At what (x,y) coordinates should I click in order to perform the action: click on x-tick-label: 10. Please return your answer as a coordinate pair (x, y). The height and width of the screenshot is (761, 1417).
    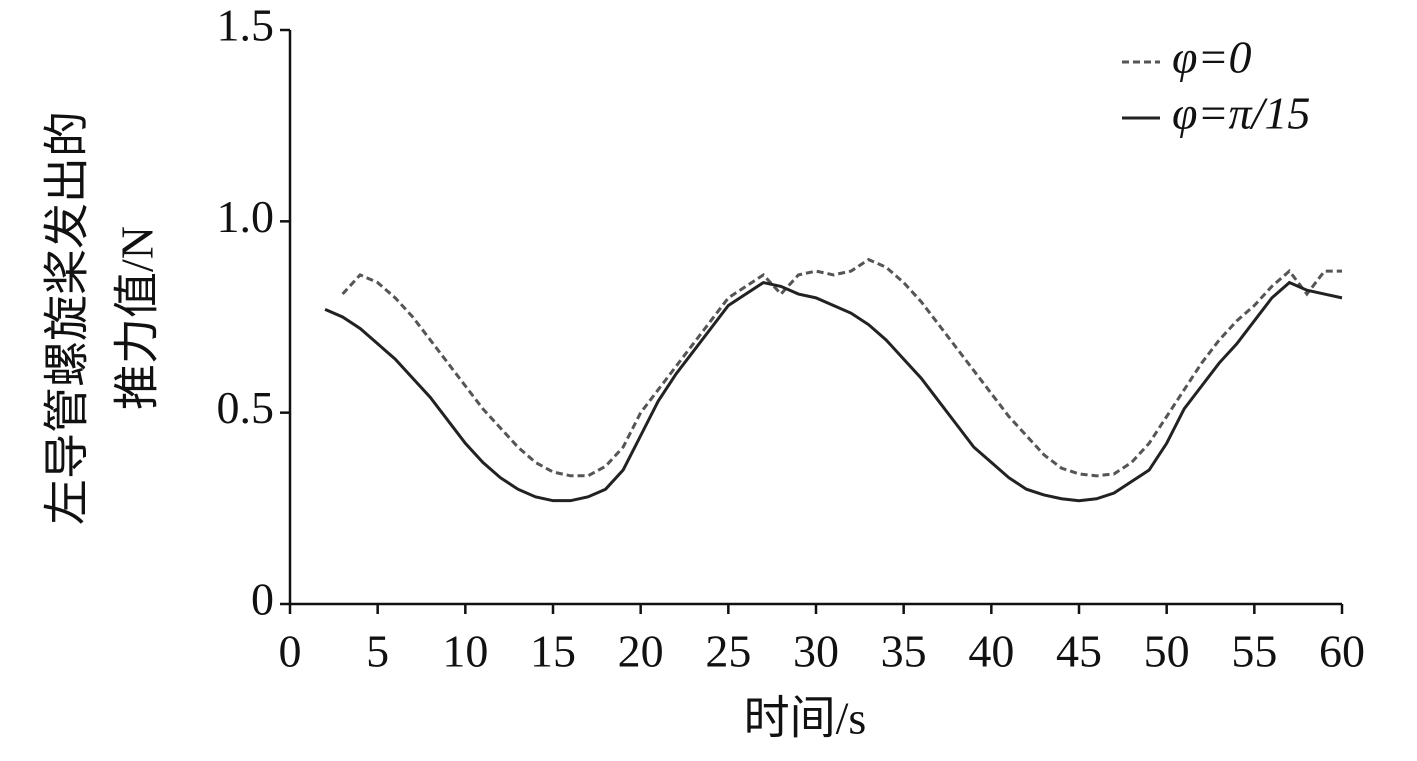
    Looking at the image, I should click on (465, 651).